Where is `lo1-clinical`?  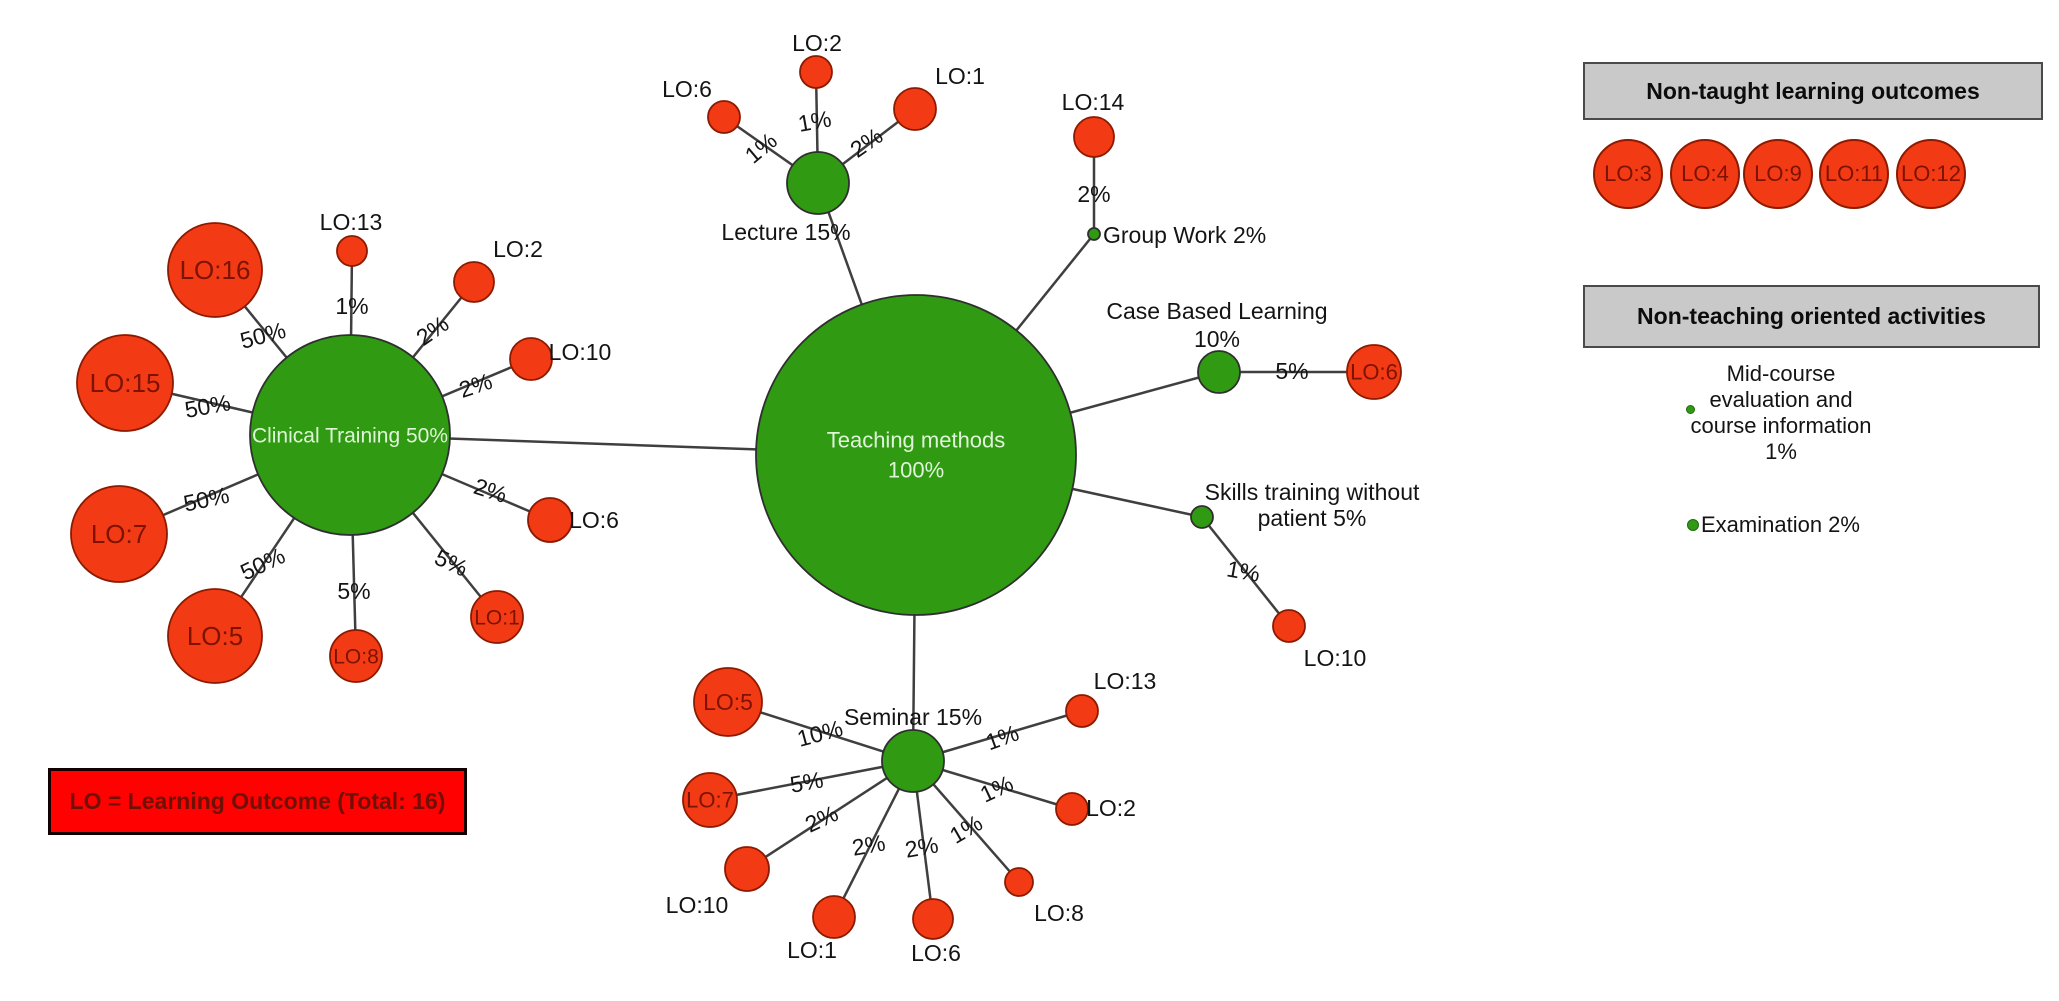 lo1-clinical is located at coordinates (497, 617).